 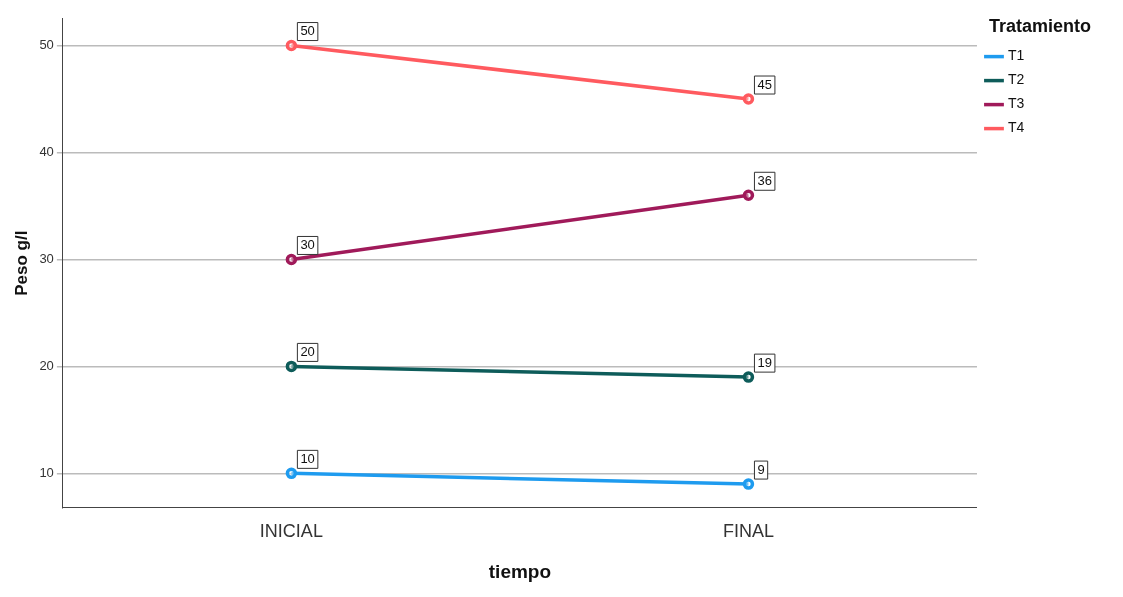 I want to click on data-label: 30, so click(x=307, y=245).